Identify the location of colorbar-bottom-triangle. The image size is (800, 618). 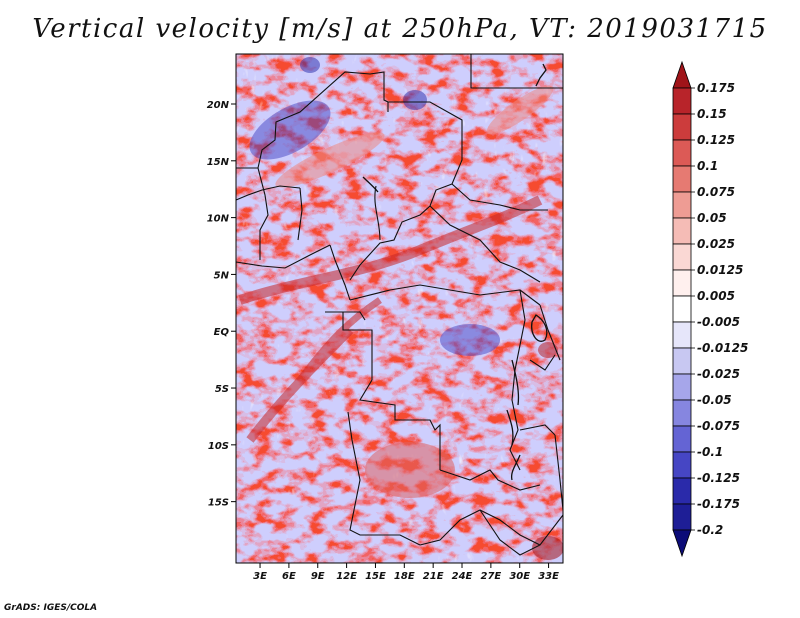
(682, 543).